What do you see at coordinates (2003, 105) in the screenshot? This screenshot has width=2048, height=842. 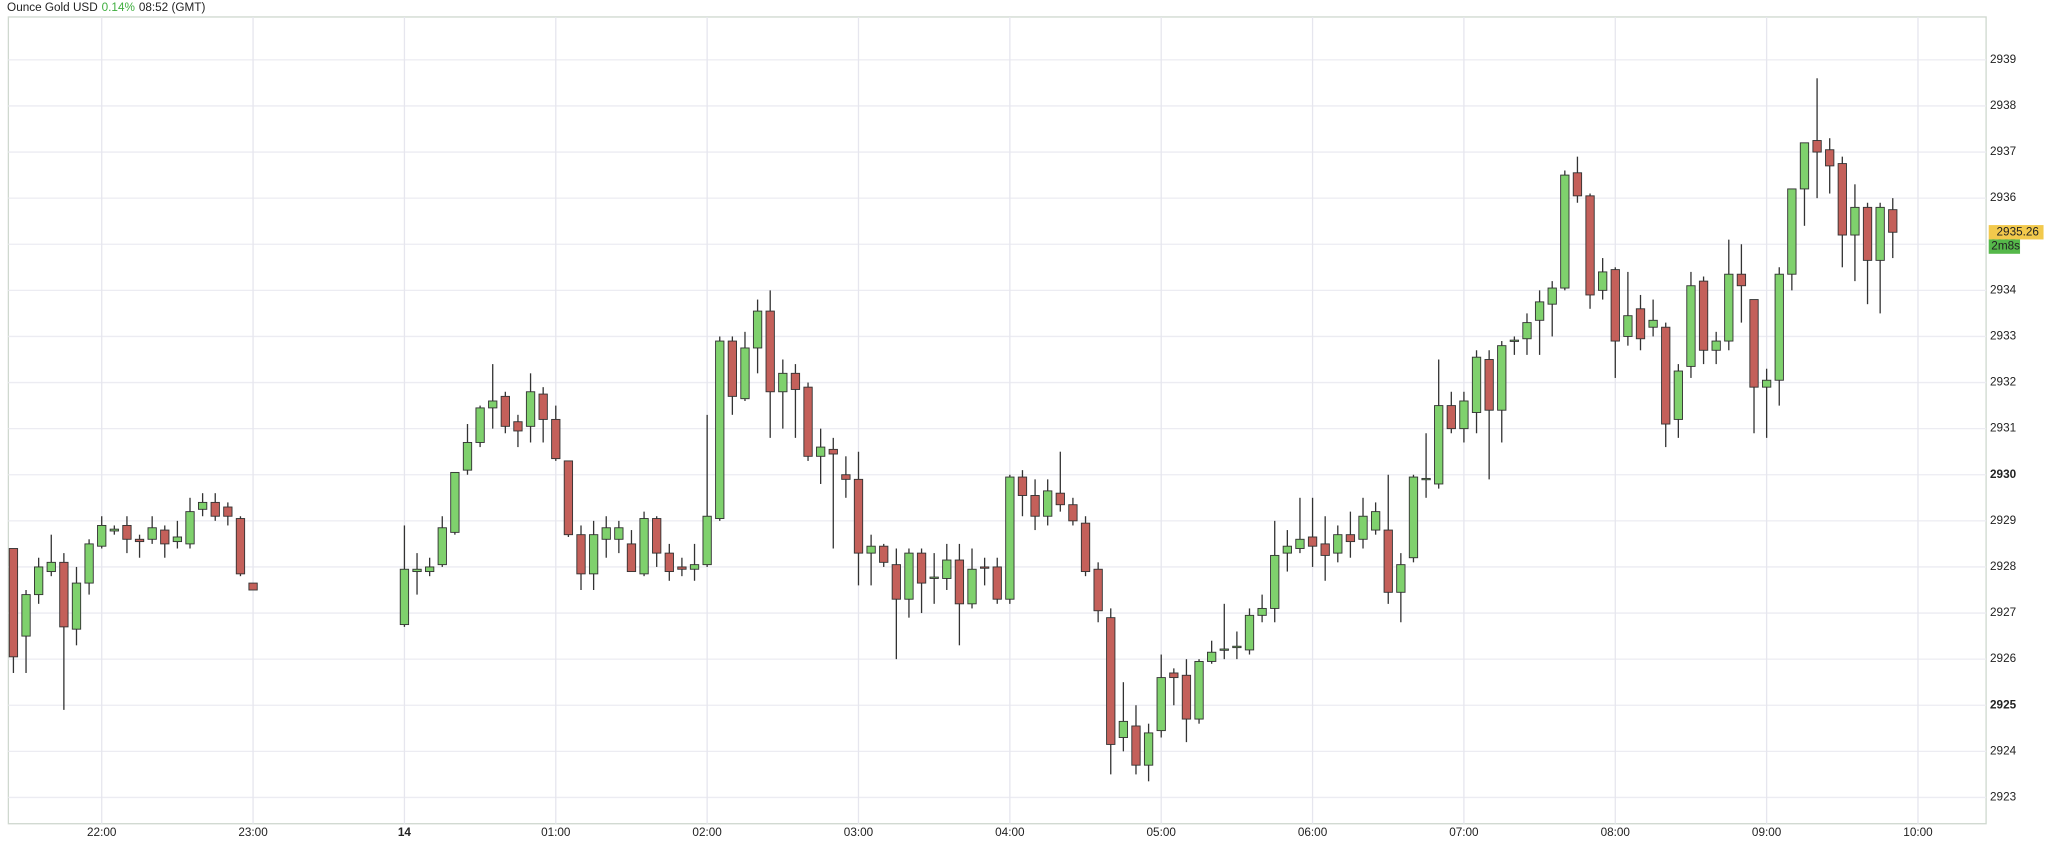 I see `y-tick-label: 2938` at bounding box center [2003, 105].